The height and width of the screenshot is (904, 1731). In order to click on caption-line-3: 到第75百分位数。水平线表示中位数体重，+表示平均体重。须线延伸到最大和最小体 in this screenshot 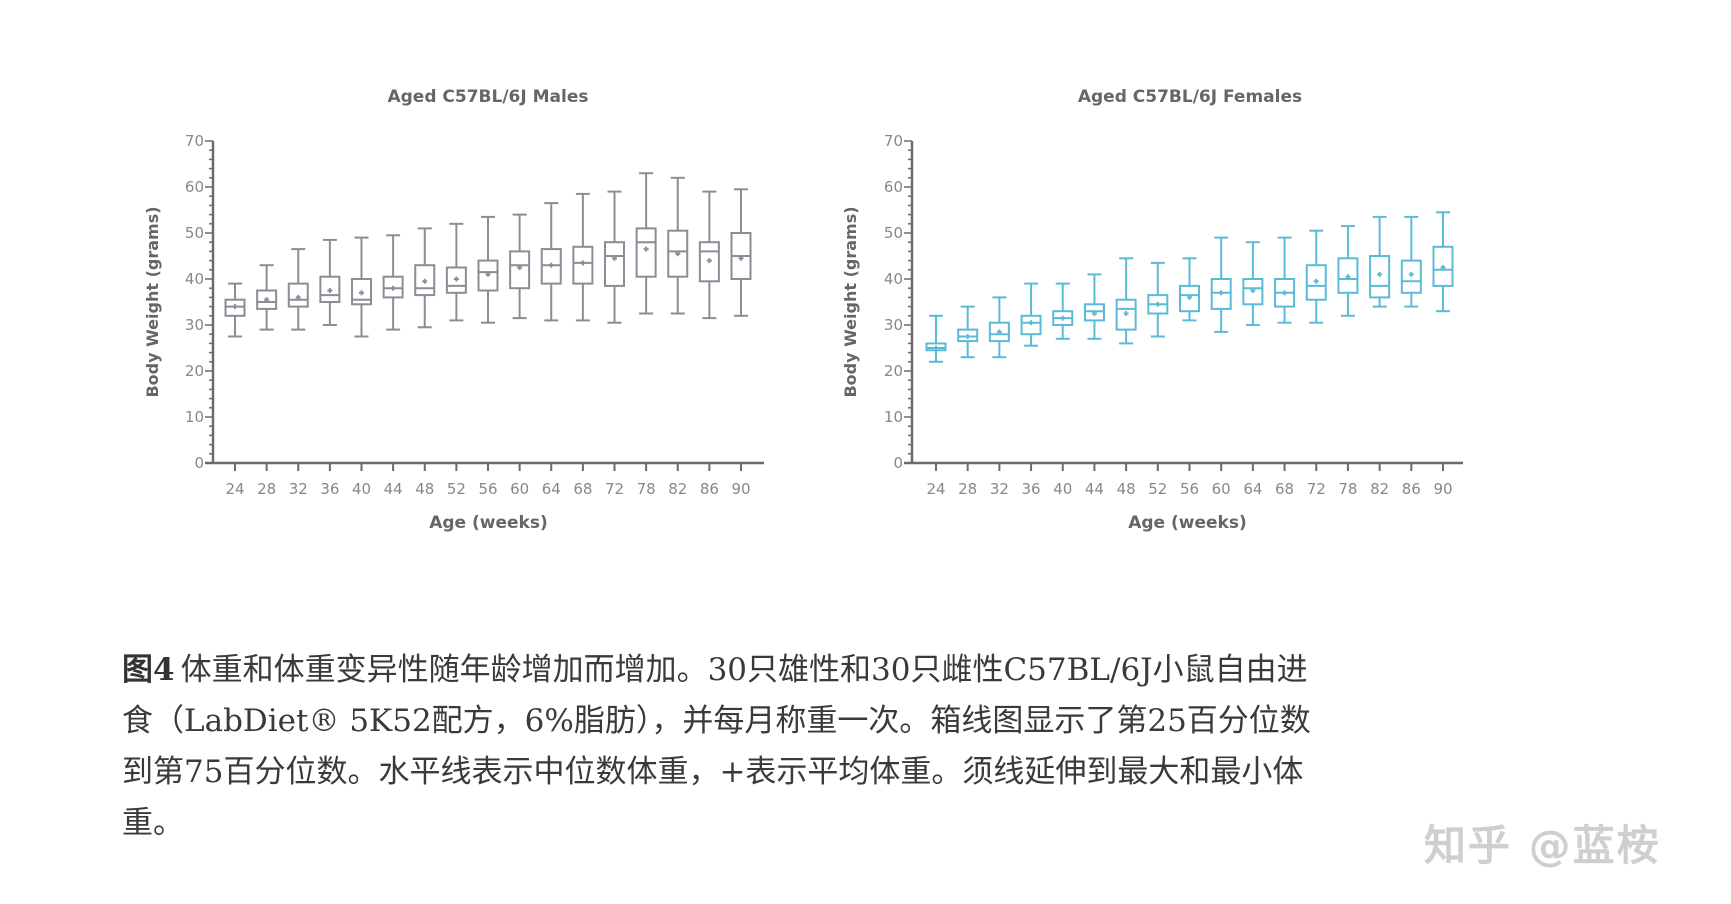, I will do `click(713, 772)`.